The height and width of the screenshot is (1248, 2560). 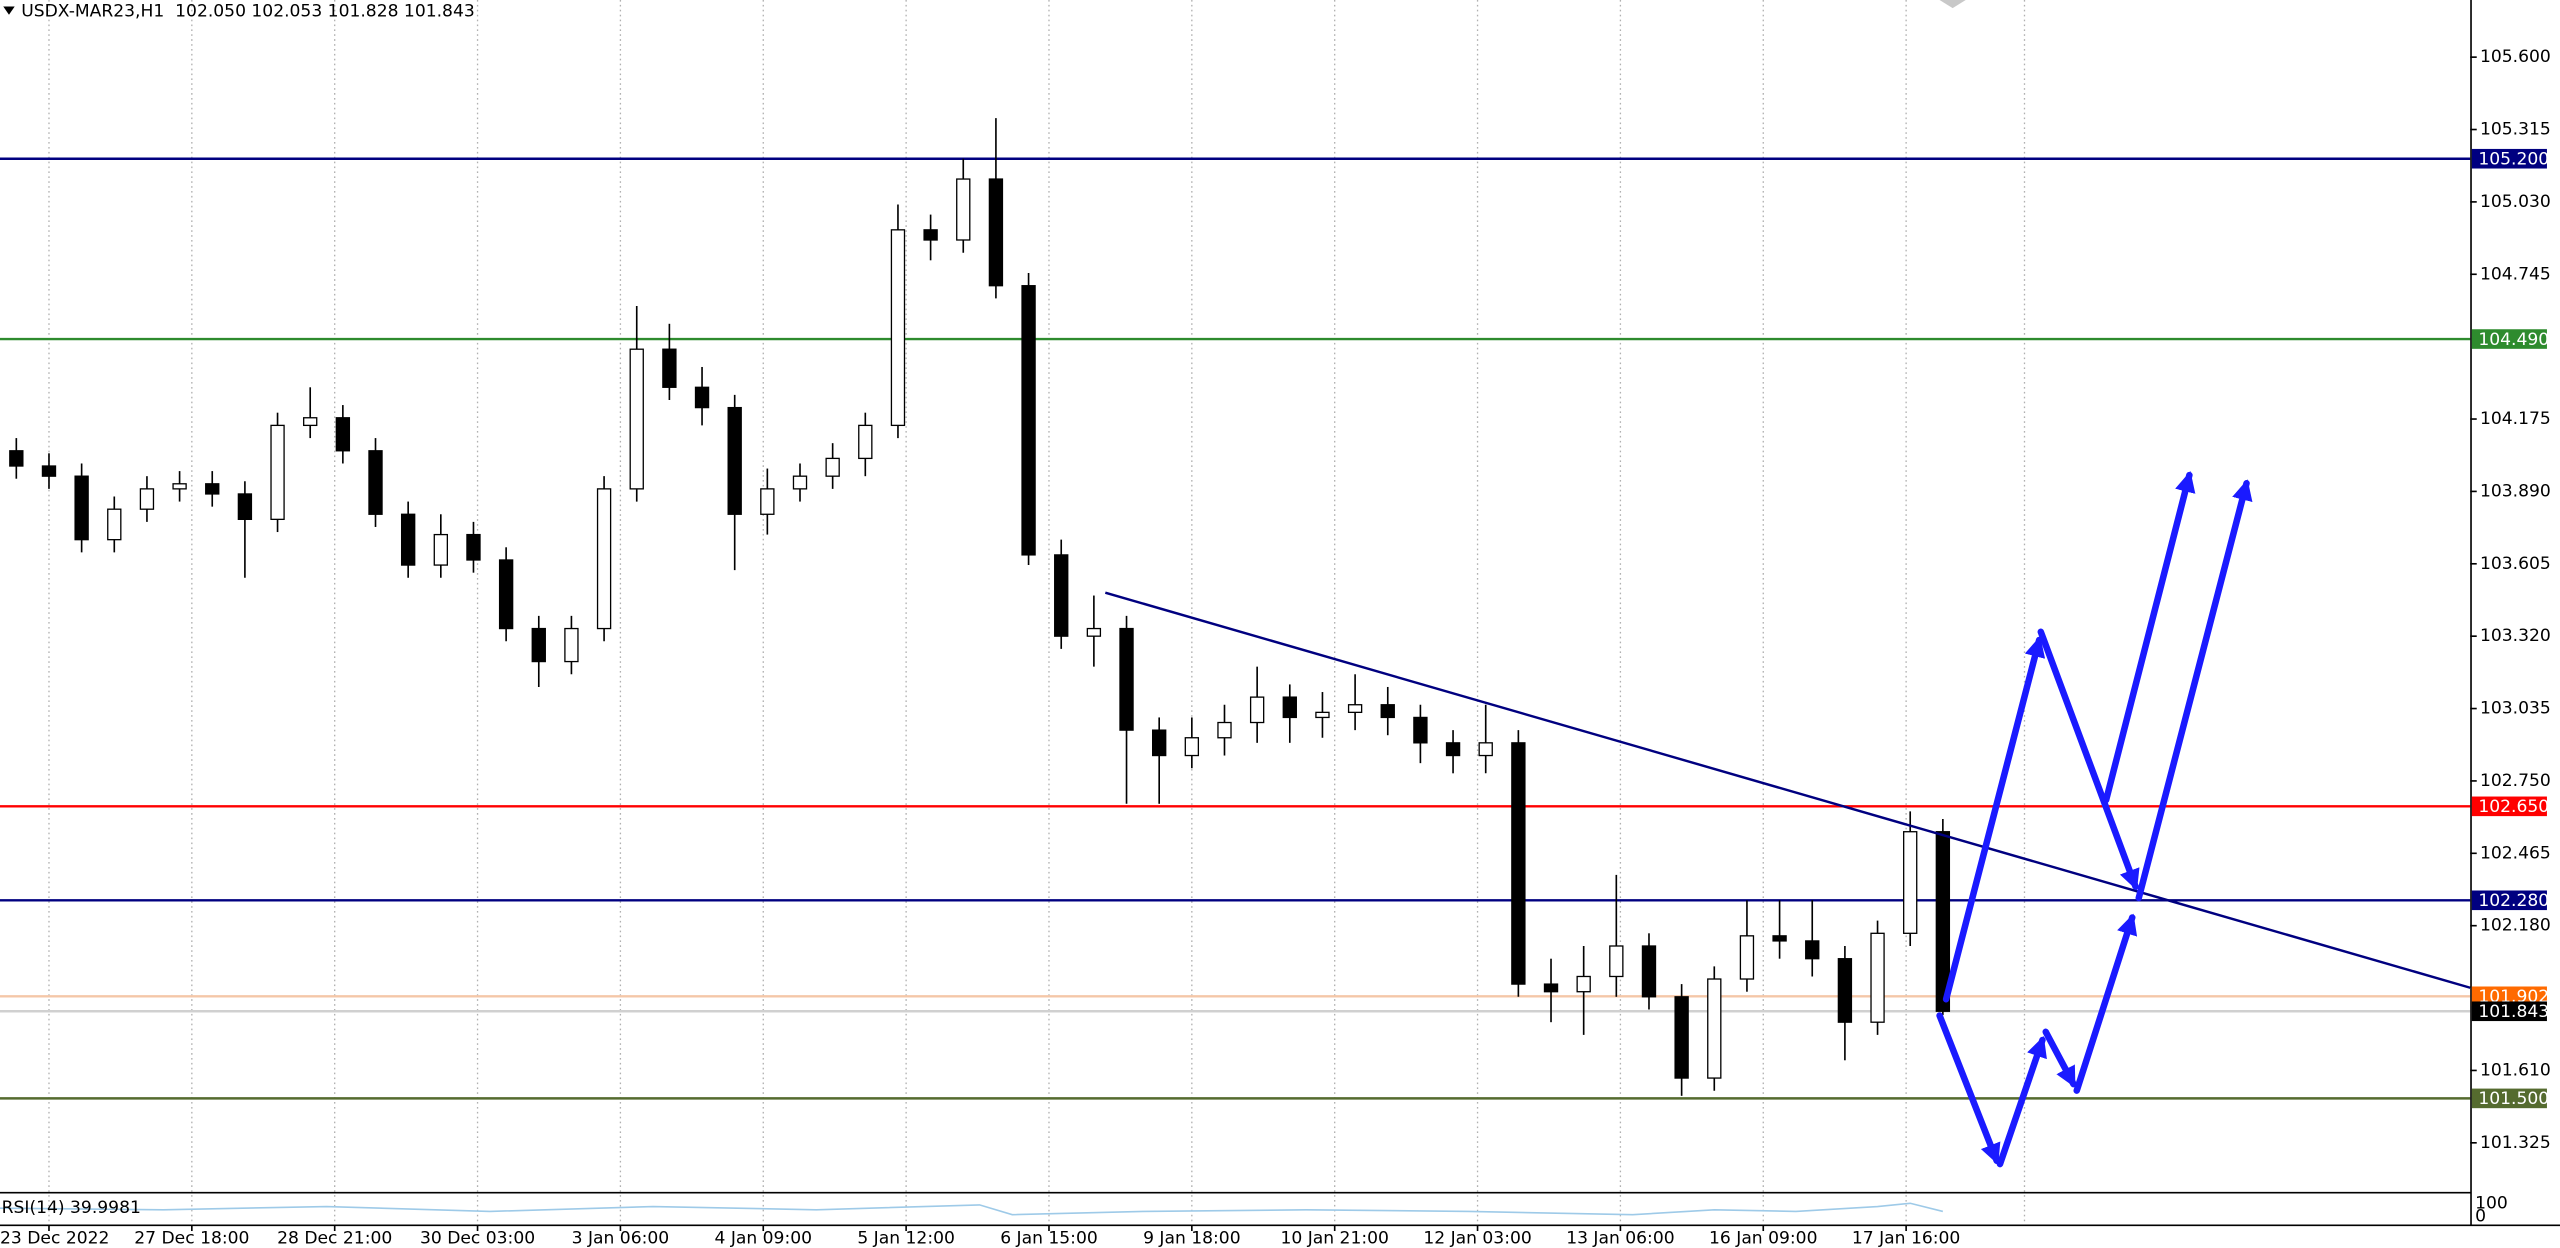 I want to click on x-tick-label: 16 Jan 09:00, so click(x=1763, y=1238).